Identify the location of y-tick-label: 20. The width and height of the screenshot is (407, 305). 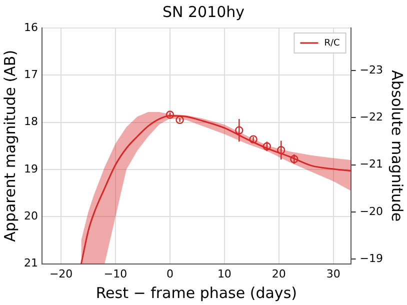
(31, 216).